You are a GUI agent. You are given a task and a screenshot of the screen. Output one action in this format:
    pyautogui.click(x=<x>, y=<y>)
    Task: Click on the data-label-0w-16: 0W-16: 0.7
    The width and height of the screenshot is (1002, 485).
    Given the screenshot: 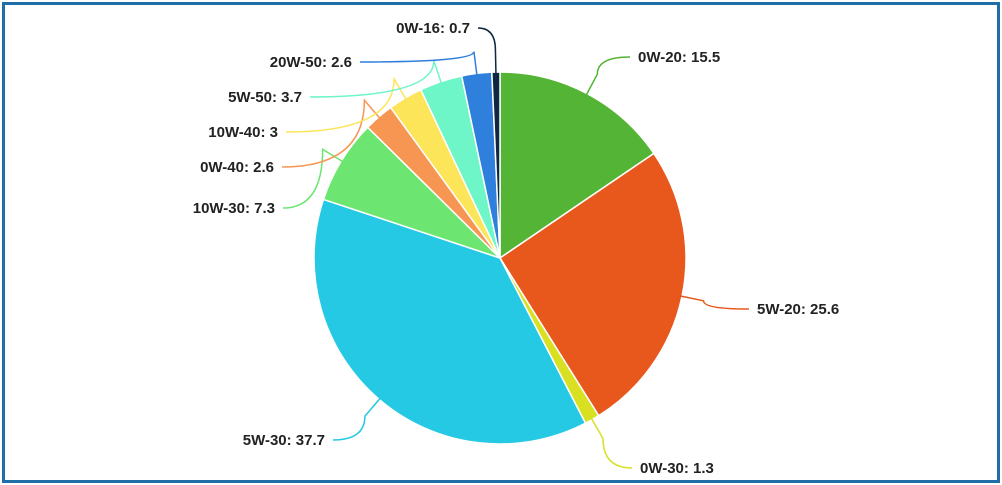 What is the action you would take?
    pyautogui.click(x=433, y=28)
    